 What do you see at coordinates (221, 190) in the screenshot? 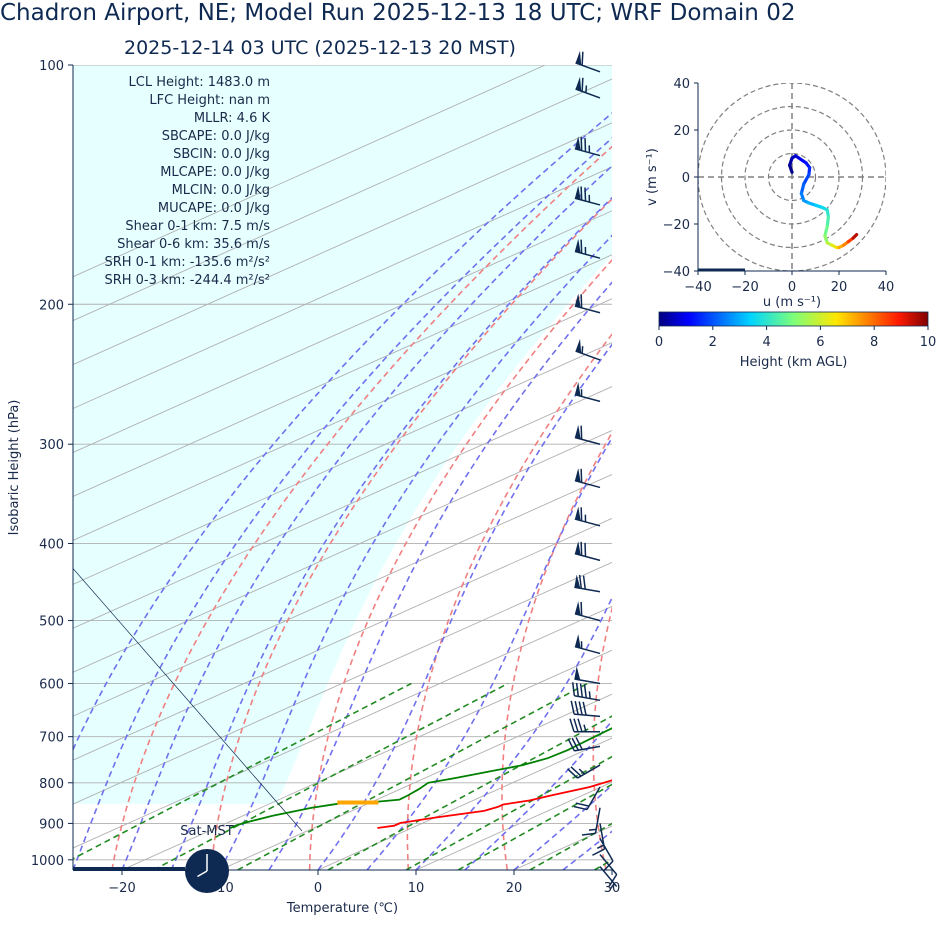
I see `stat-line: MLCIN: 0.0 J/kg` at bounding box center [221, 190].